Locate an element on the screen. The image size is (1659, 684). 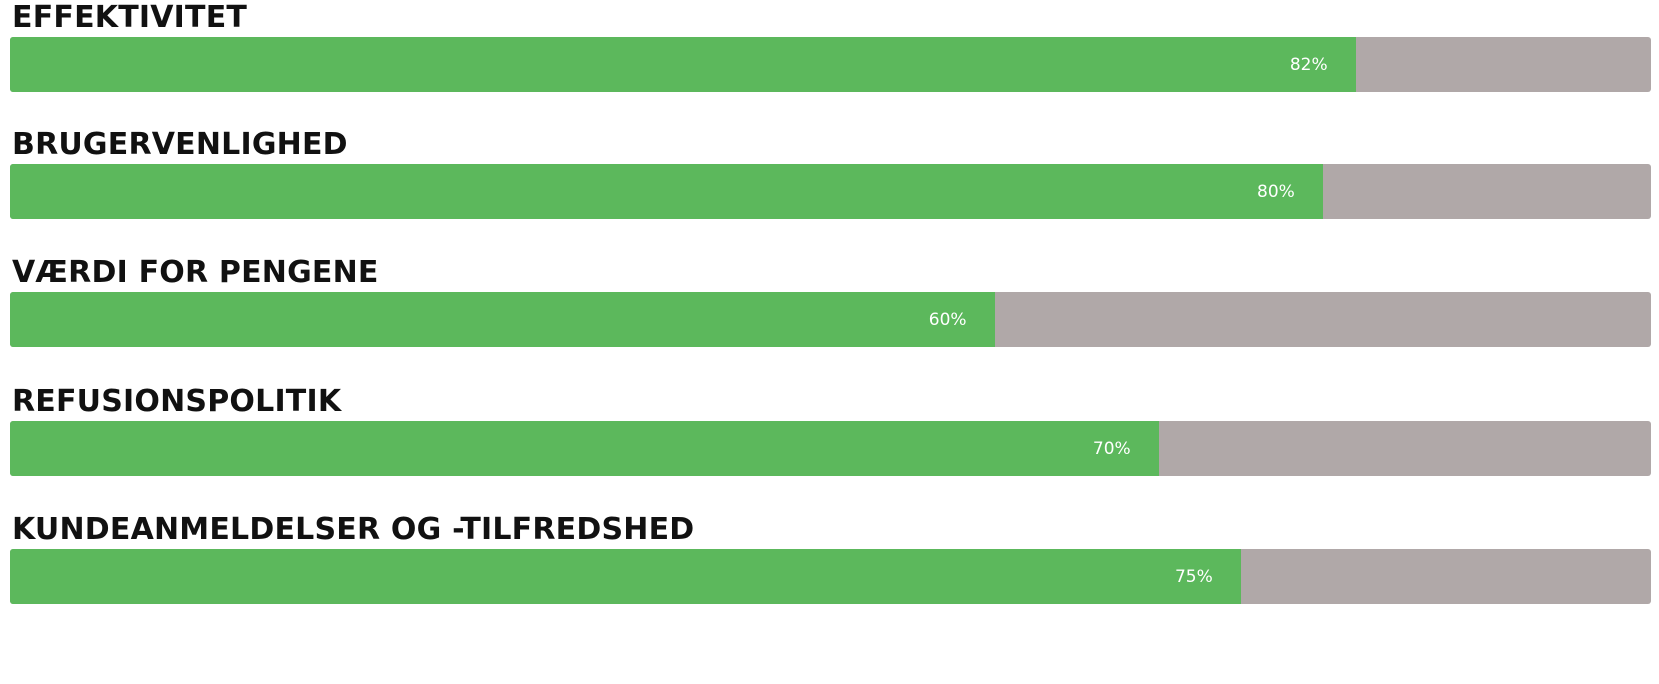
bar-value-label: 60% is located at coordinates (947, 319).